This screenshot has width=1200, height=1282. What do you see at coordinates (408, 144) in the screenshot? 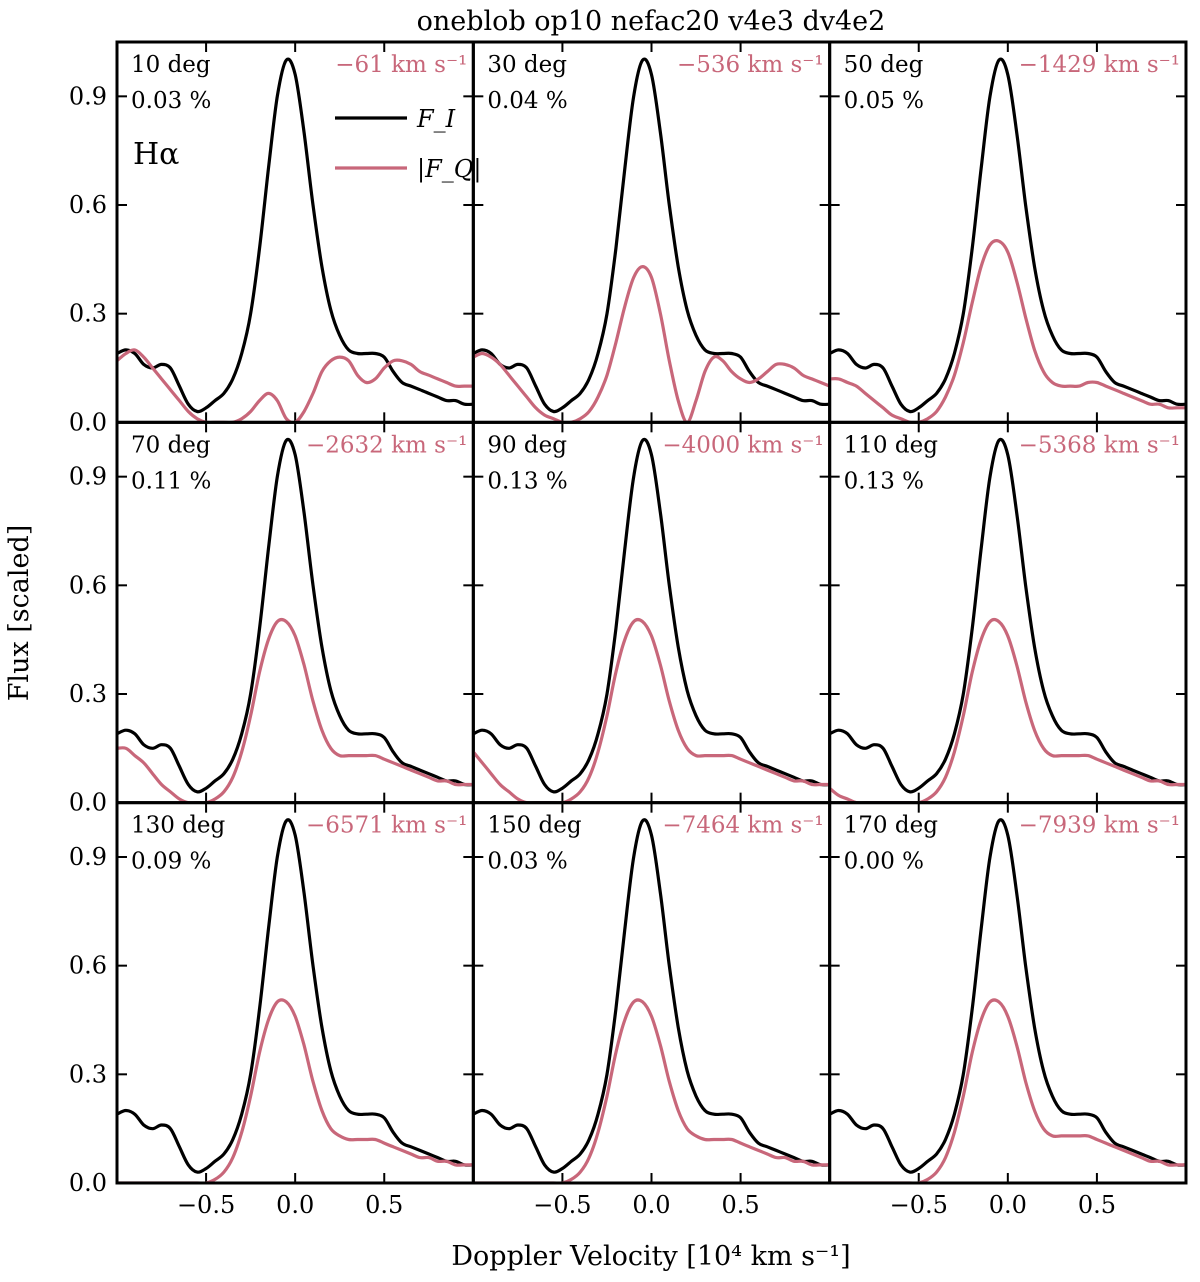
I see `legend: F_I |F_Q|` at bounding box center [408, 144].